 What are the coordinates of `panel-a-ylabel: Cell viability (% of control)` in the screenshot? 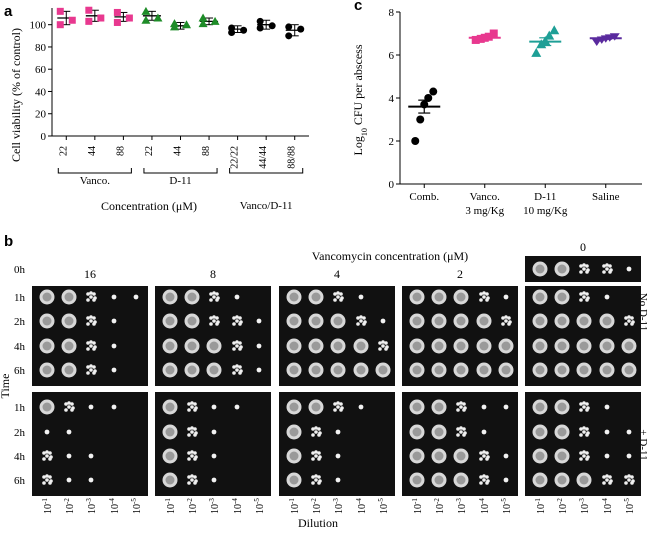 It's located at (16, 95).